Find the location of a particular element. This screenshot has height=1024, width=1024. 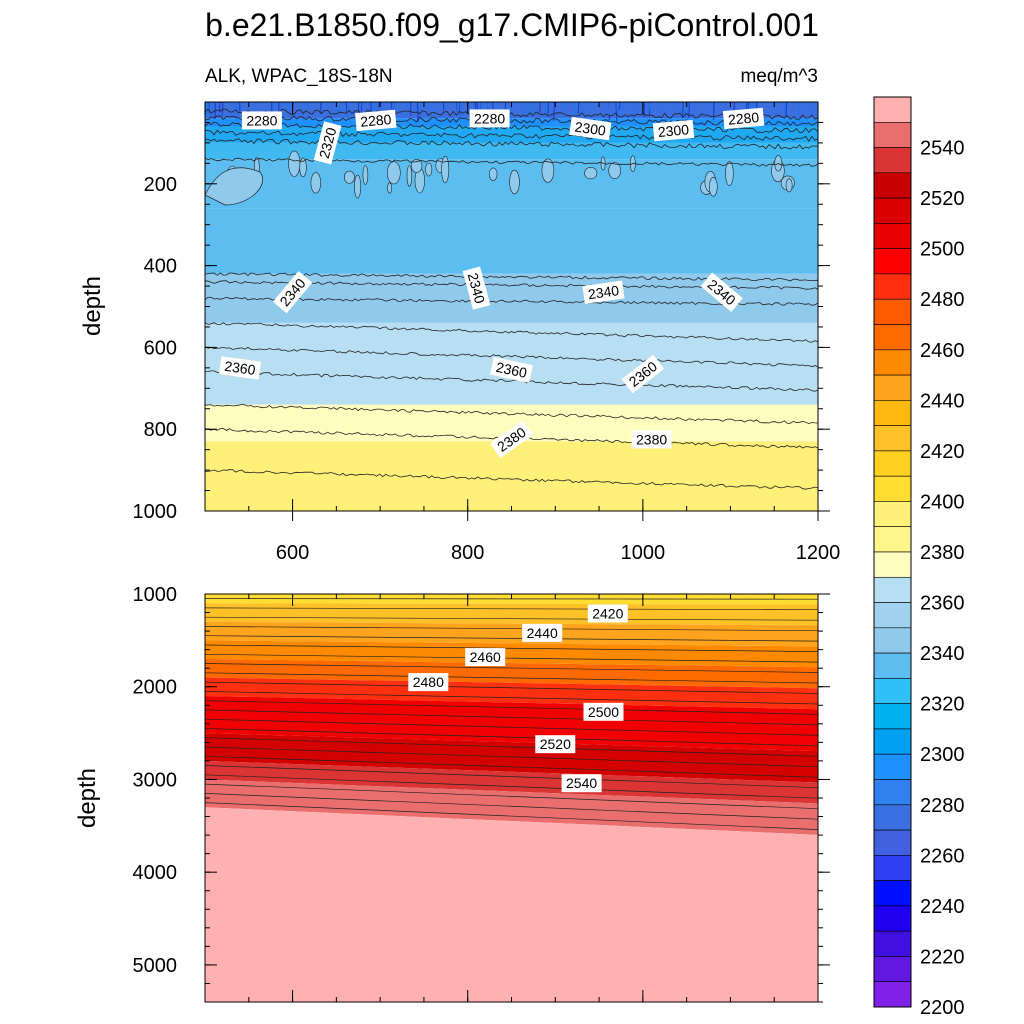

contour-label-text: 2300 is located at coordinates (590, 129).